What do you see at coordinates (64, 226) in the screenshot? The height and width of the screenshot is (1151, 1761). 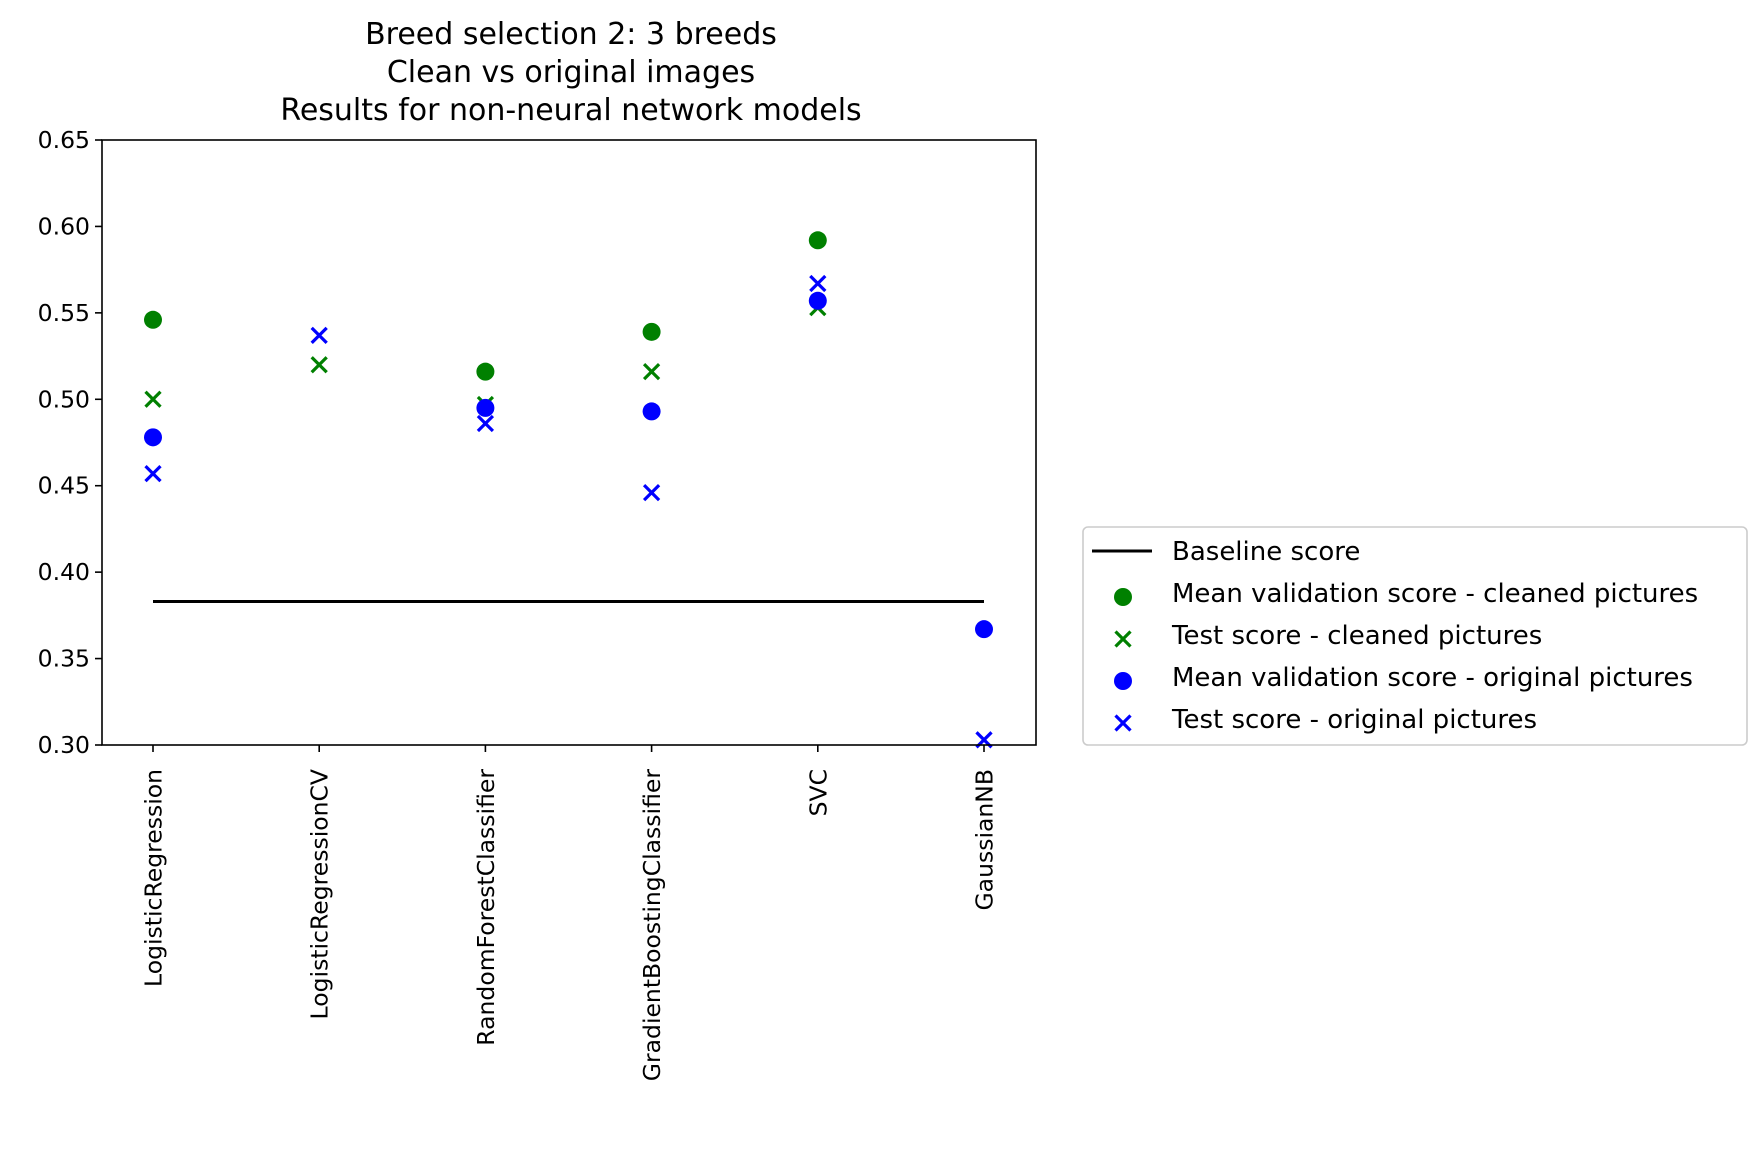 I see `y-tick-label: 0.60` at bounding box center [64, 226].